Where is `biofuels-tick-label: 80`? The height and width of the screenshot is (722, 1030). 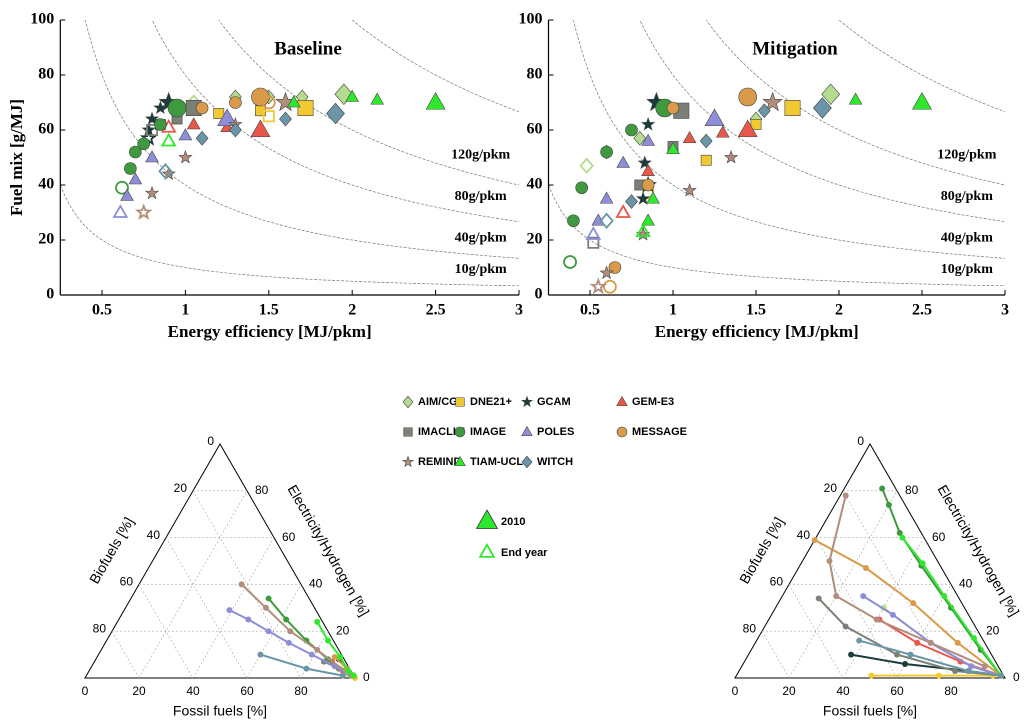
biofuels-tick-label: 80 is located at coordinates (100, 628).